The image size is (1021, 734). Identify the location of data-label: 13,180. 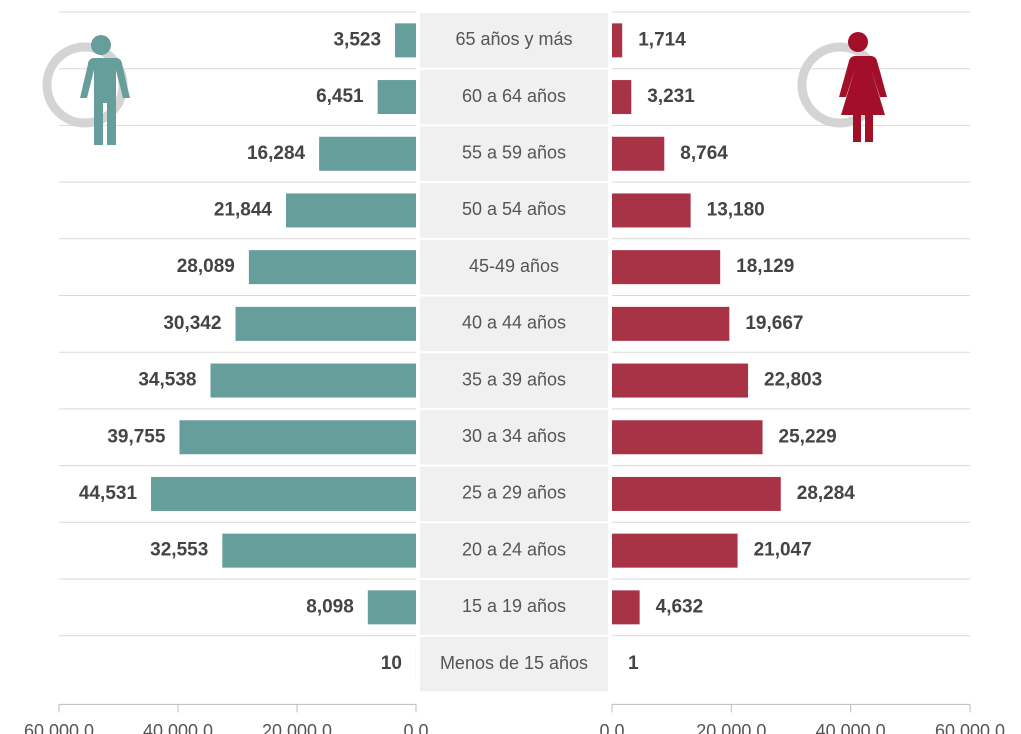
(736, 209).